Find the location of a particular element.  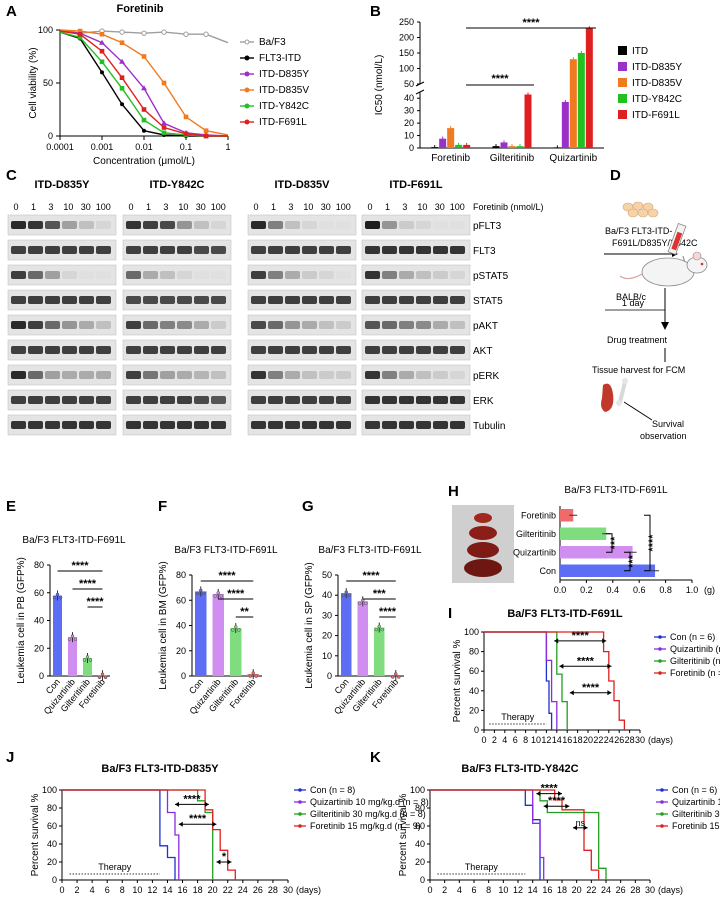

panel-b-category-label: Gilteritinib is located at coordinates (512, 158).